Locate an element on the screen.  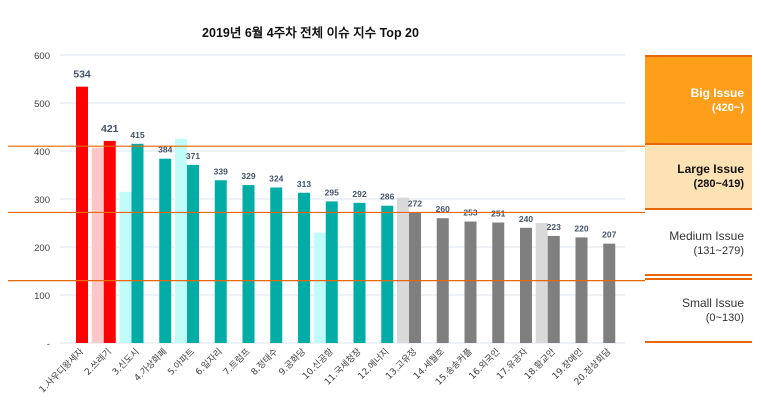
legend-item: Medium Issue (131~279) is located at coordinates (698, 244).